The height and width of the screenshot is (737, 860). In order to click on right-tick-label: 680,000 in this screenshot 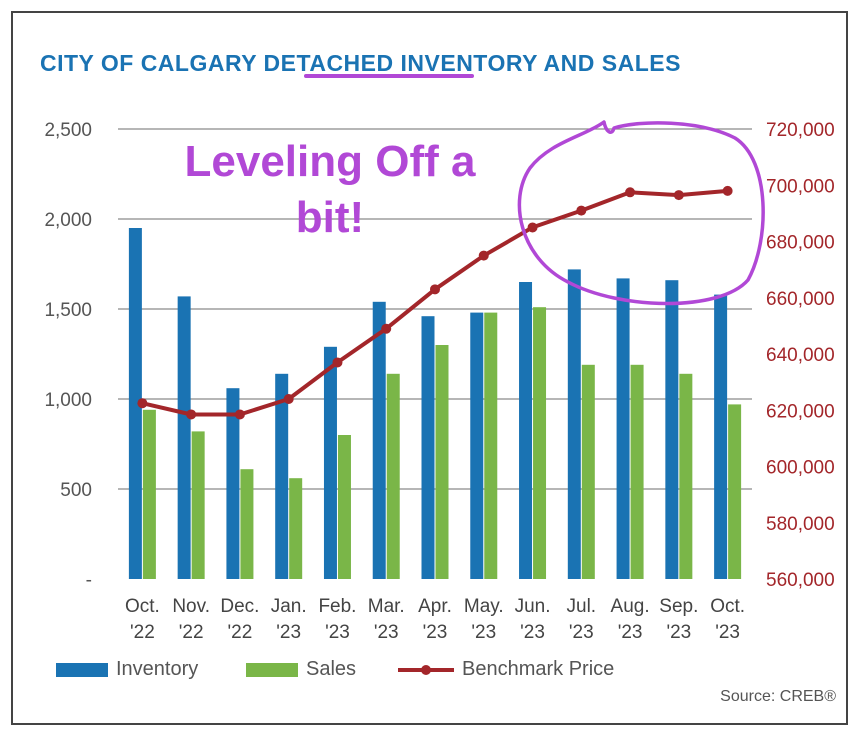, I will do `click(800, 243)`.